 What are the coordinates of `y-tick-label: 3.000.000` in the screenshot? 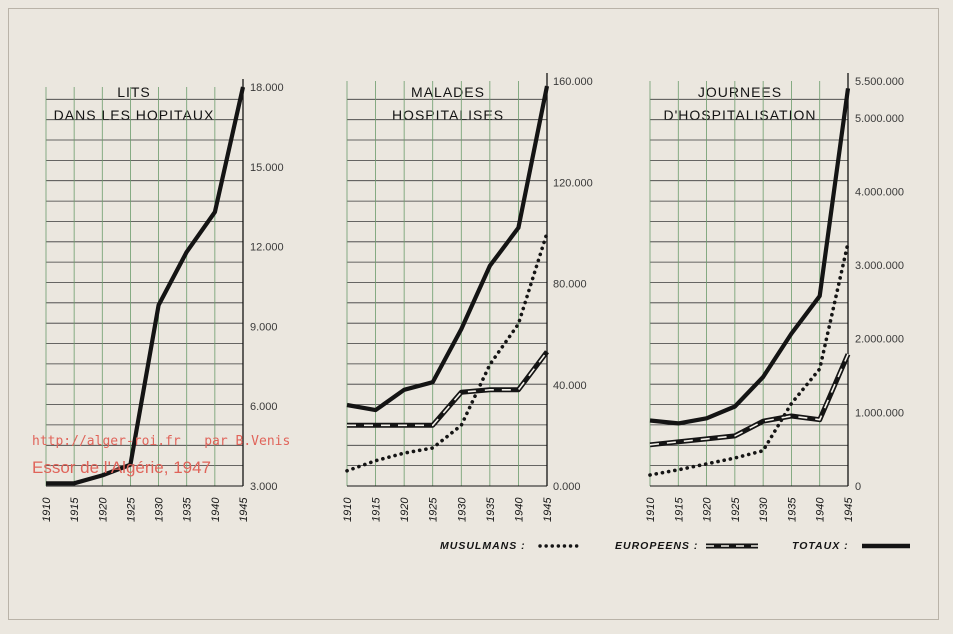 It's located at (879, 266).